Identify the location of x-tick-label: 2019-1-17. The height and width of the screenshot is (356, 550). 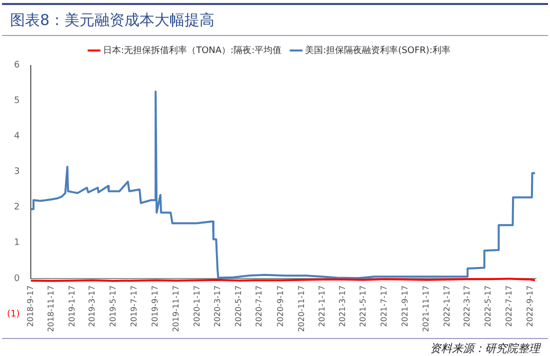
(72, 306).